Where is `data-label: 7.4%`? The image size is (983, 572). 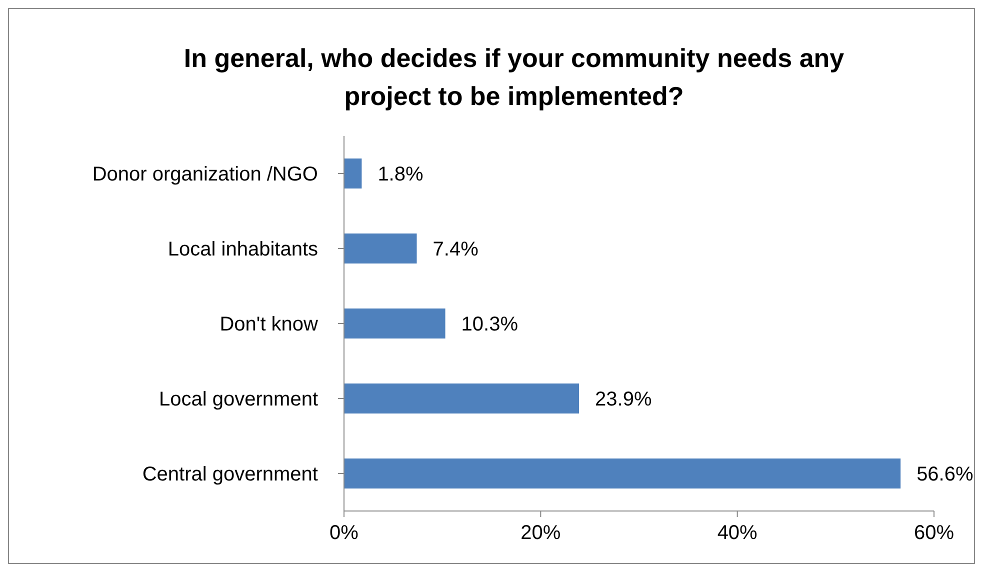 data-label: 7.4% is located at coordinates (455, 249).